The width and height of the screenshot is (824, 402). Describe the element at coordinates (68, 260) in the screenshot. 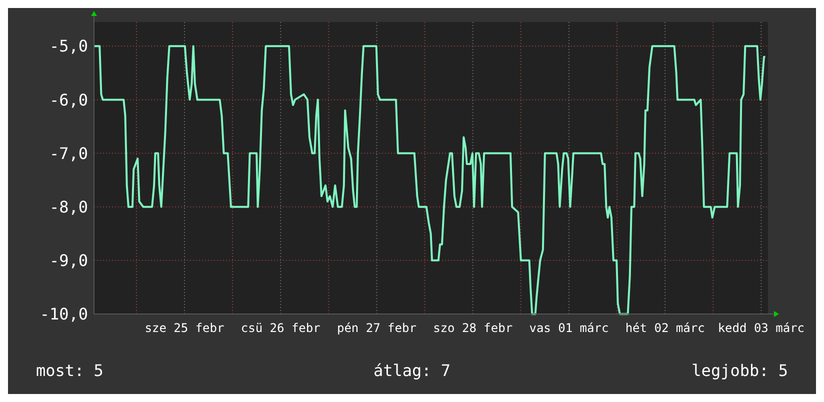

I see `y-tick-label: -9,0` at that location.